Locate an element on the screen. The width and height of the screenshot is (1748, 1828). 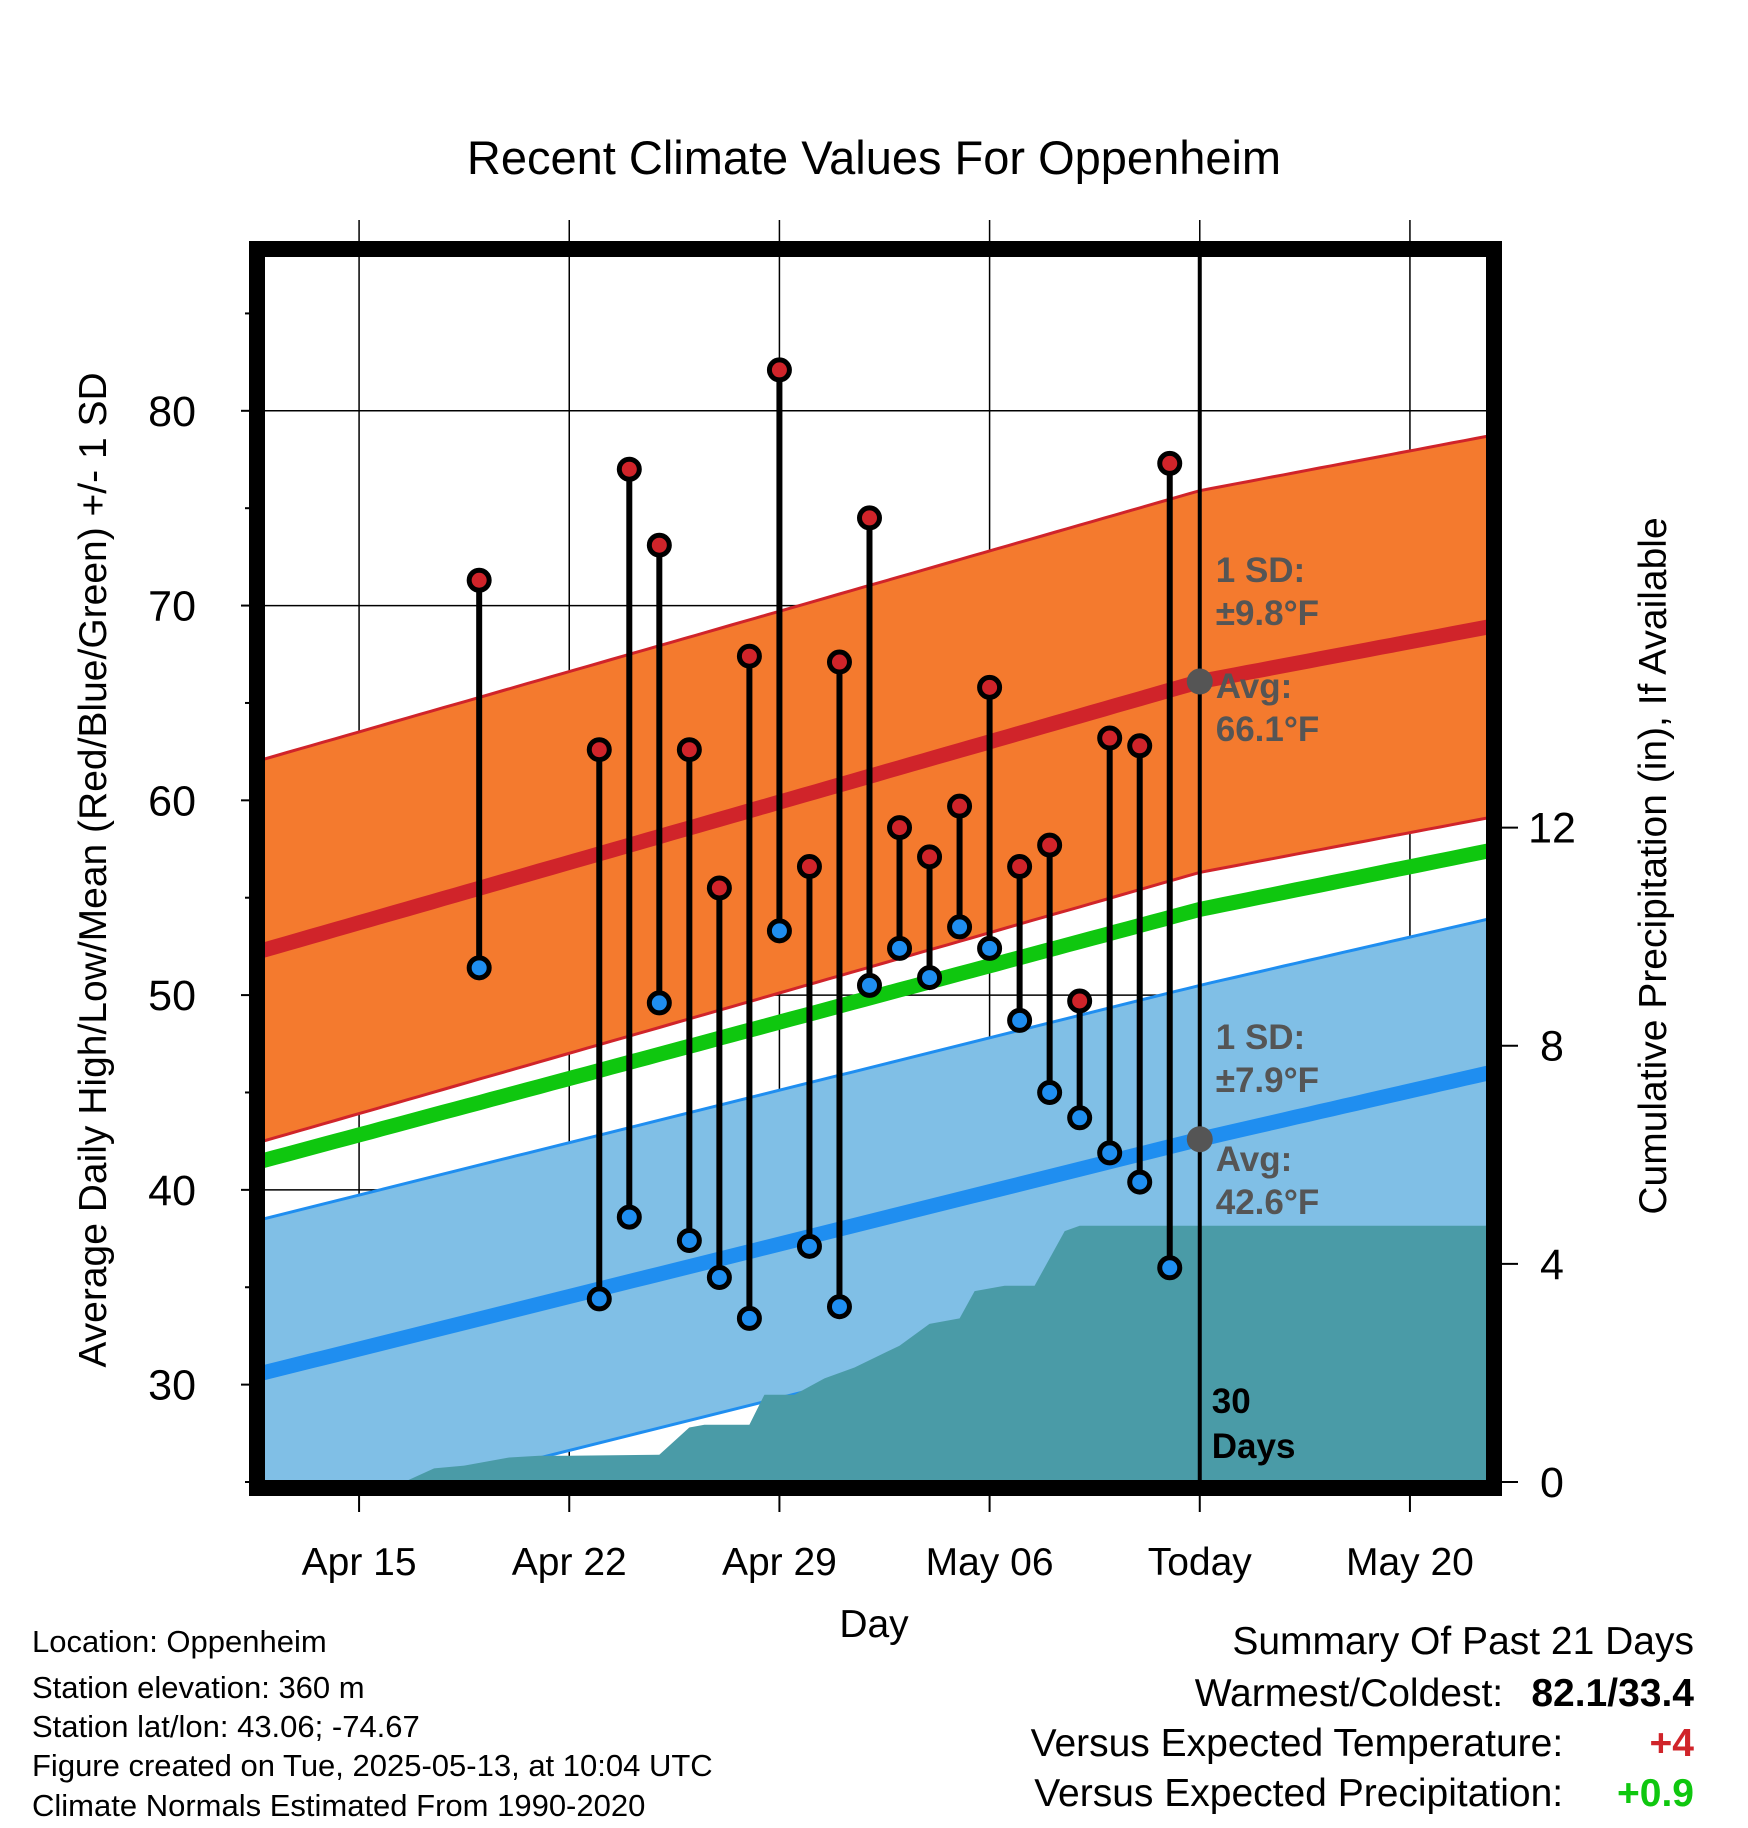
y2-tick-label: 12 is located at coordinates (1552, 829).